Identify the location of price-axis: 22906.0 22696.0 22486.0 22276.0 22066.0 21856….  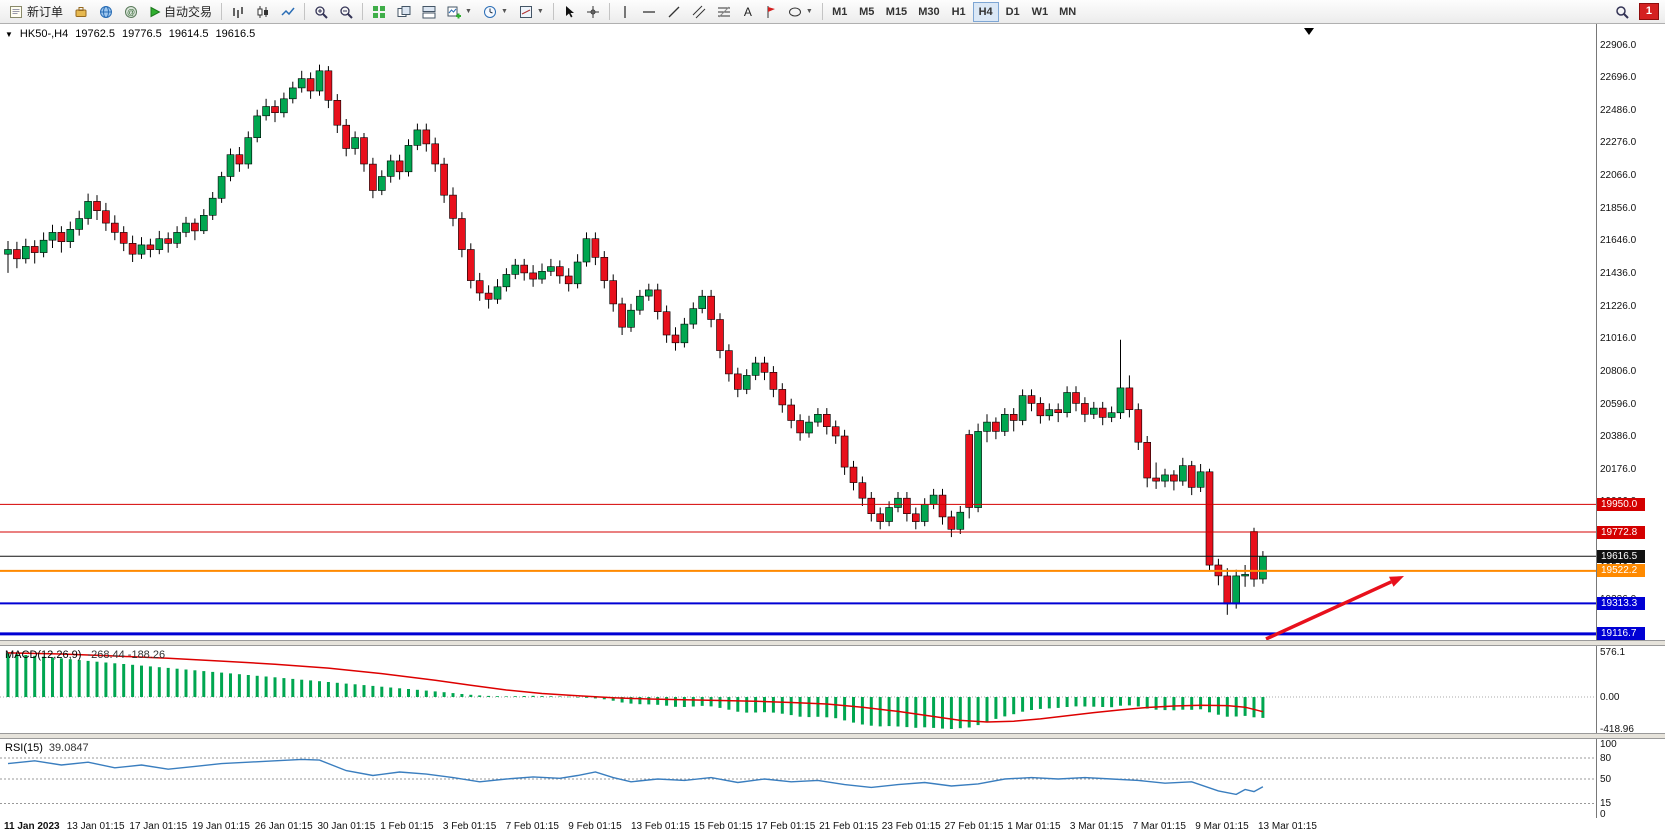
(1631, 420).